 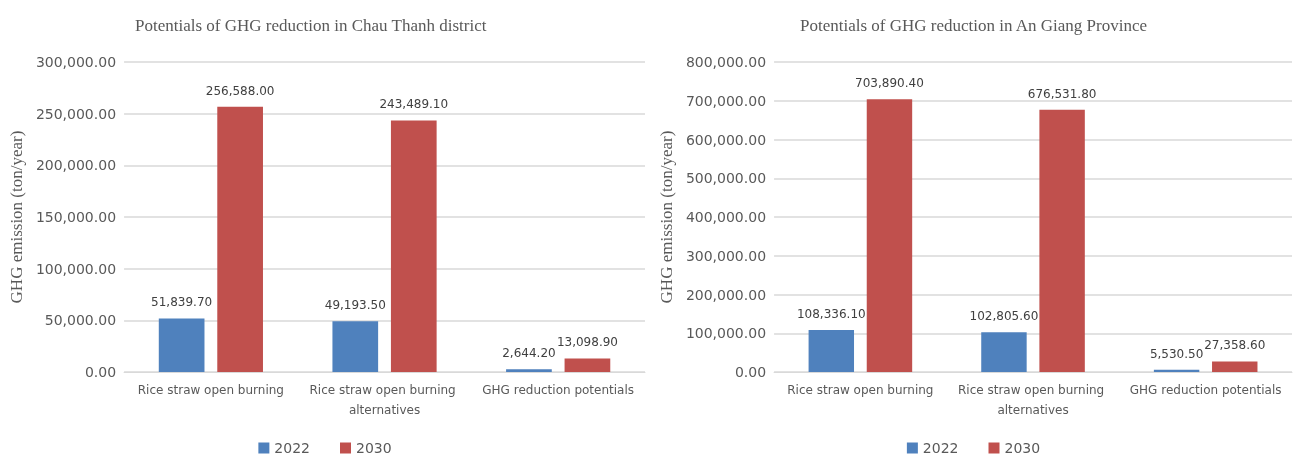 What do you see at coordinates (726, 178) in the screenshot?
I see `y-tick-label: 500,000.00` at bounding box center [726, 178].